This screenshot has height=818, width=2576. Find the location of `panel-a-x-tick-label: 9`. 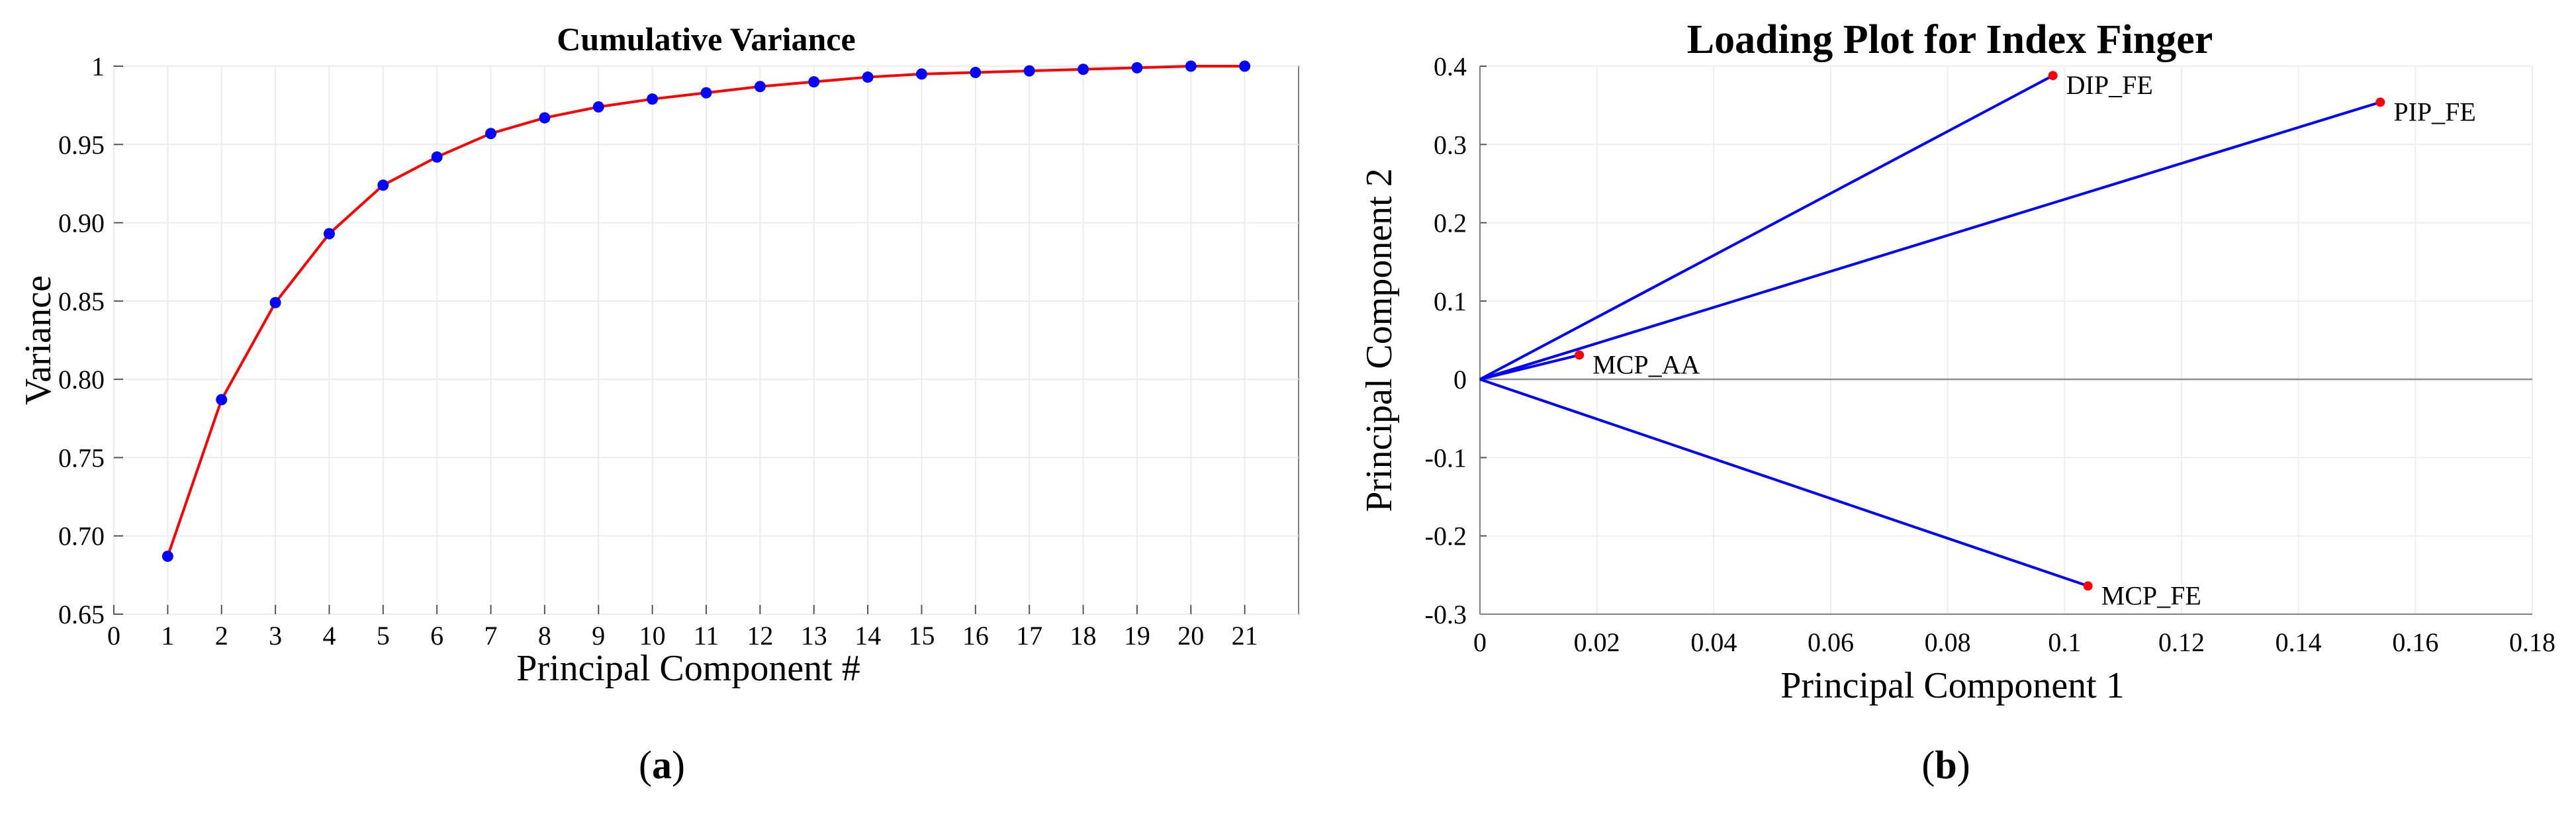

panel-a-x-tick-label: 9 is located at coordinates (598, 636).